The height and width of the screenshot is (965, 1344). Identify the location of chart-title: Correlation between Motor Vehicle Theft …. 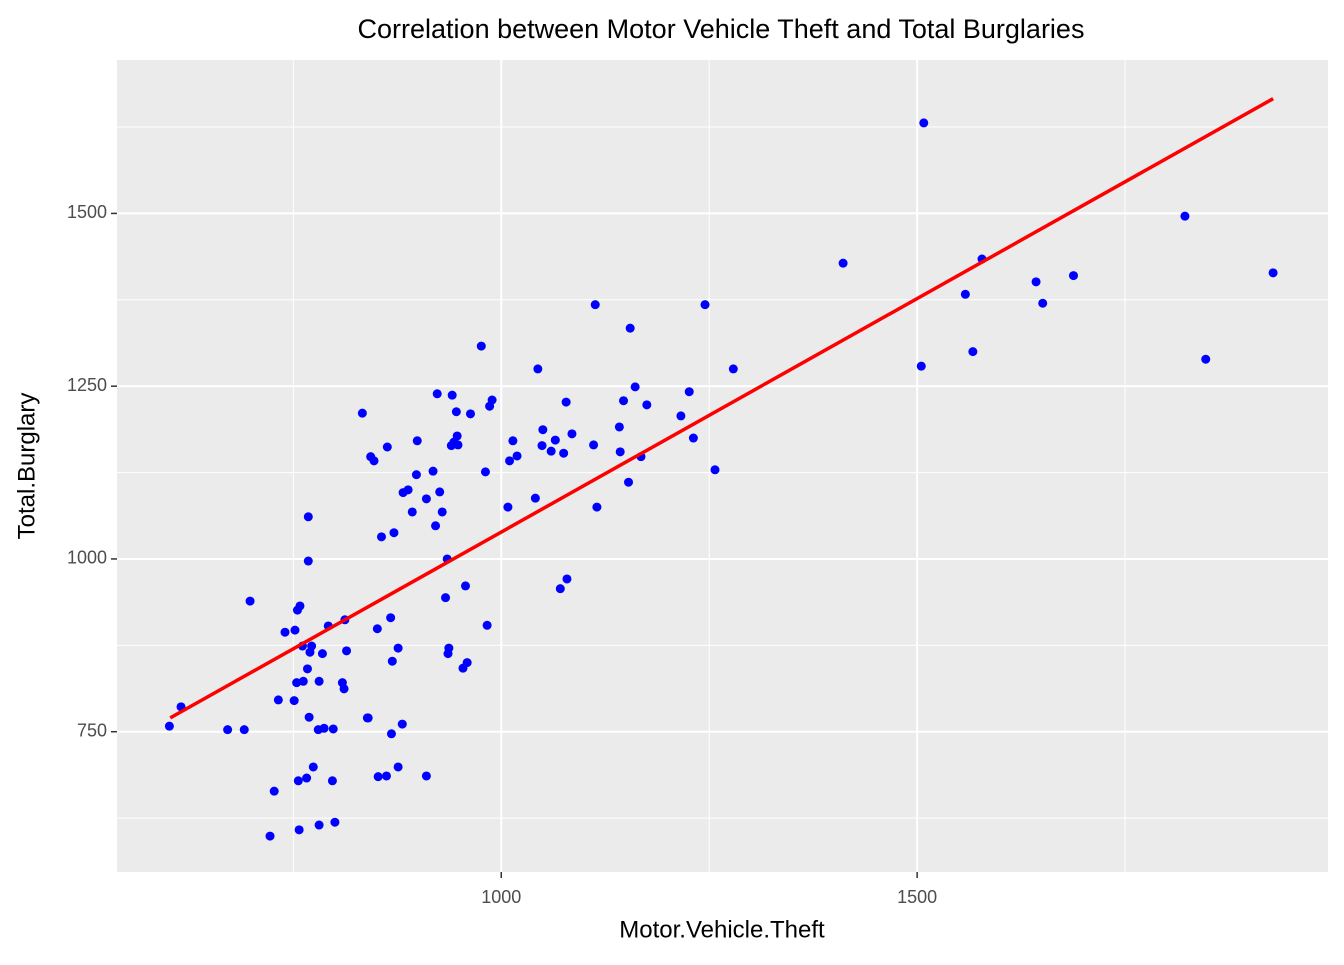
(721, 29).